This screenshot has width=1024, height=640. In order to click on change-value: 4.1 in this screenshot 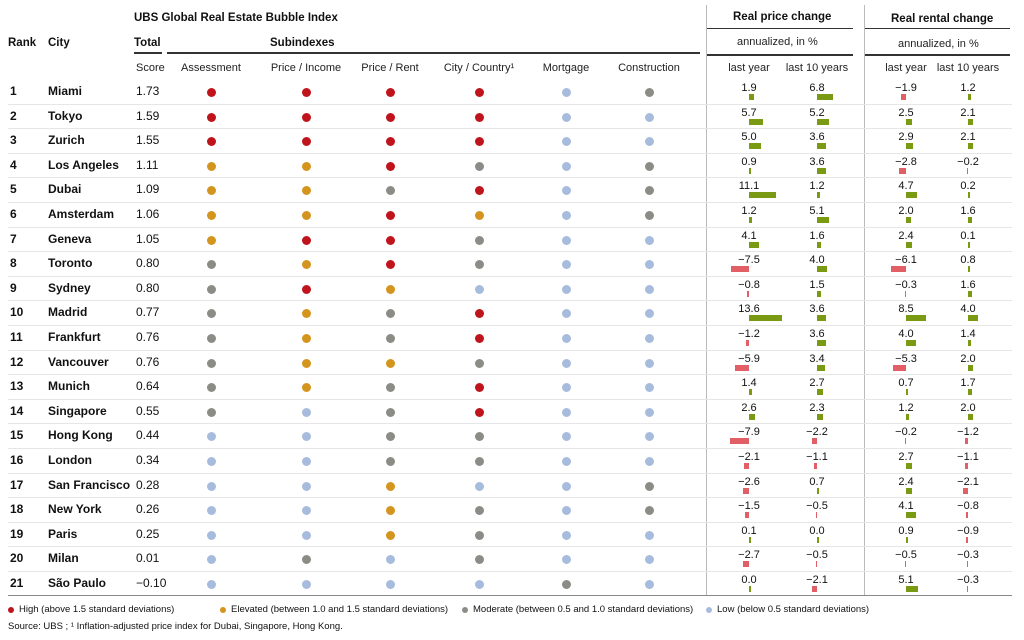, I will do `click(906, 506)`.